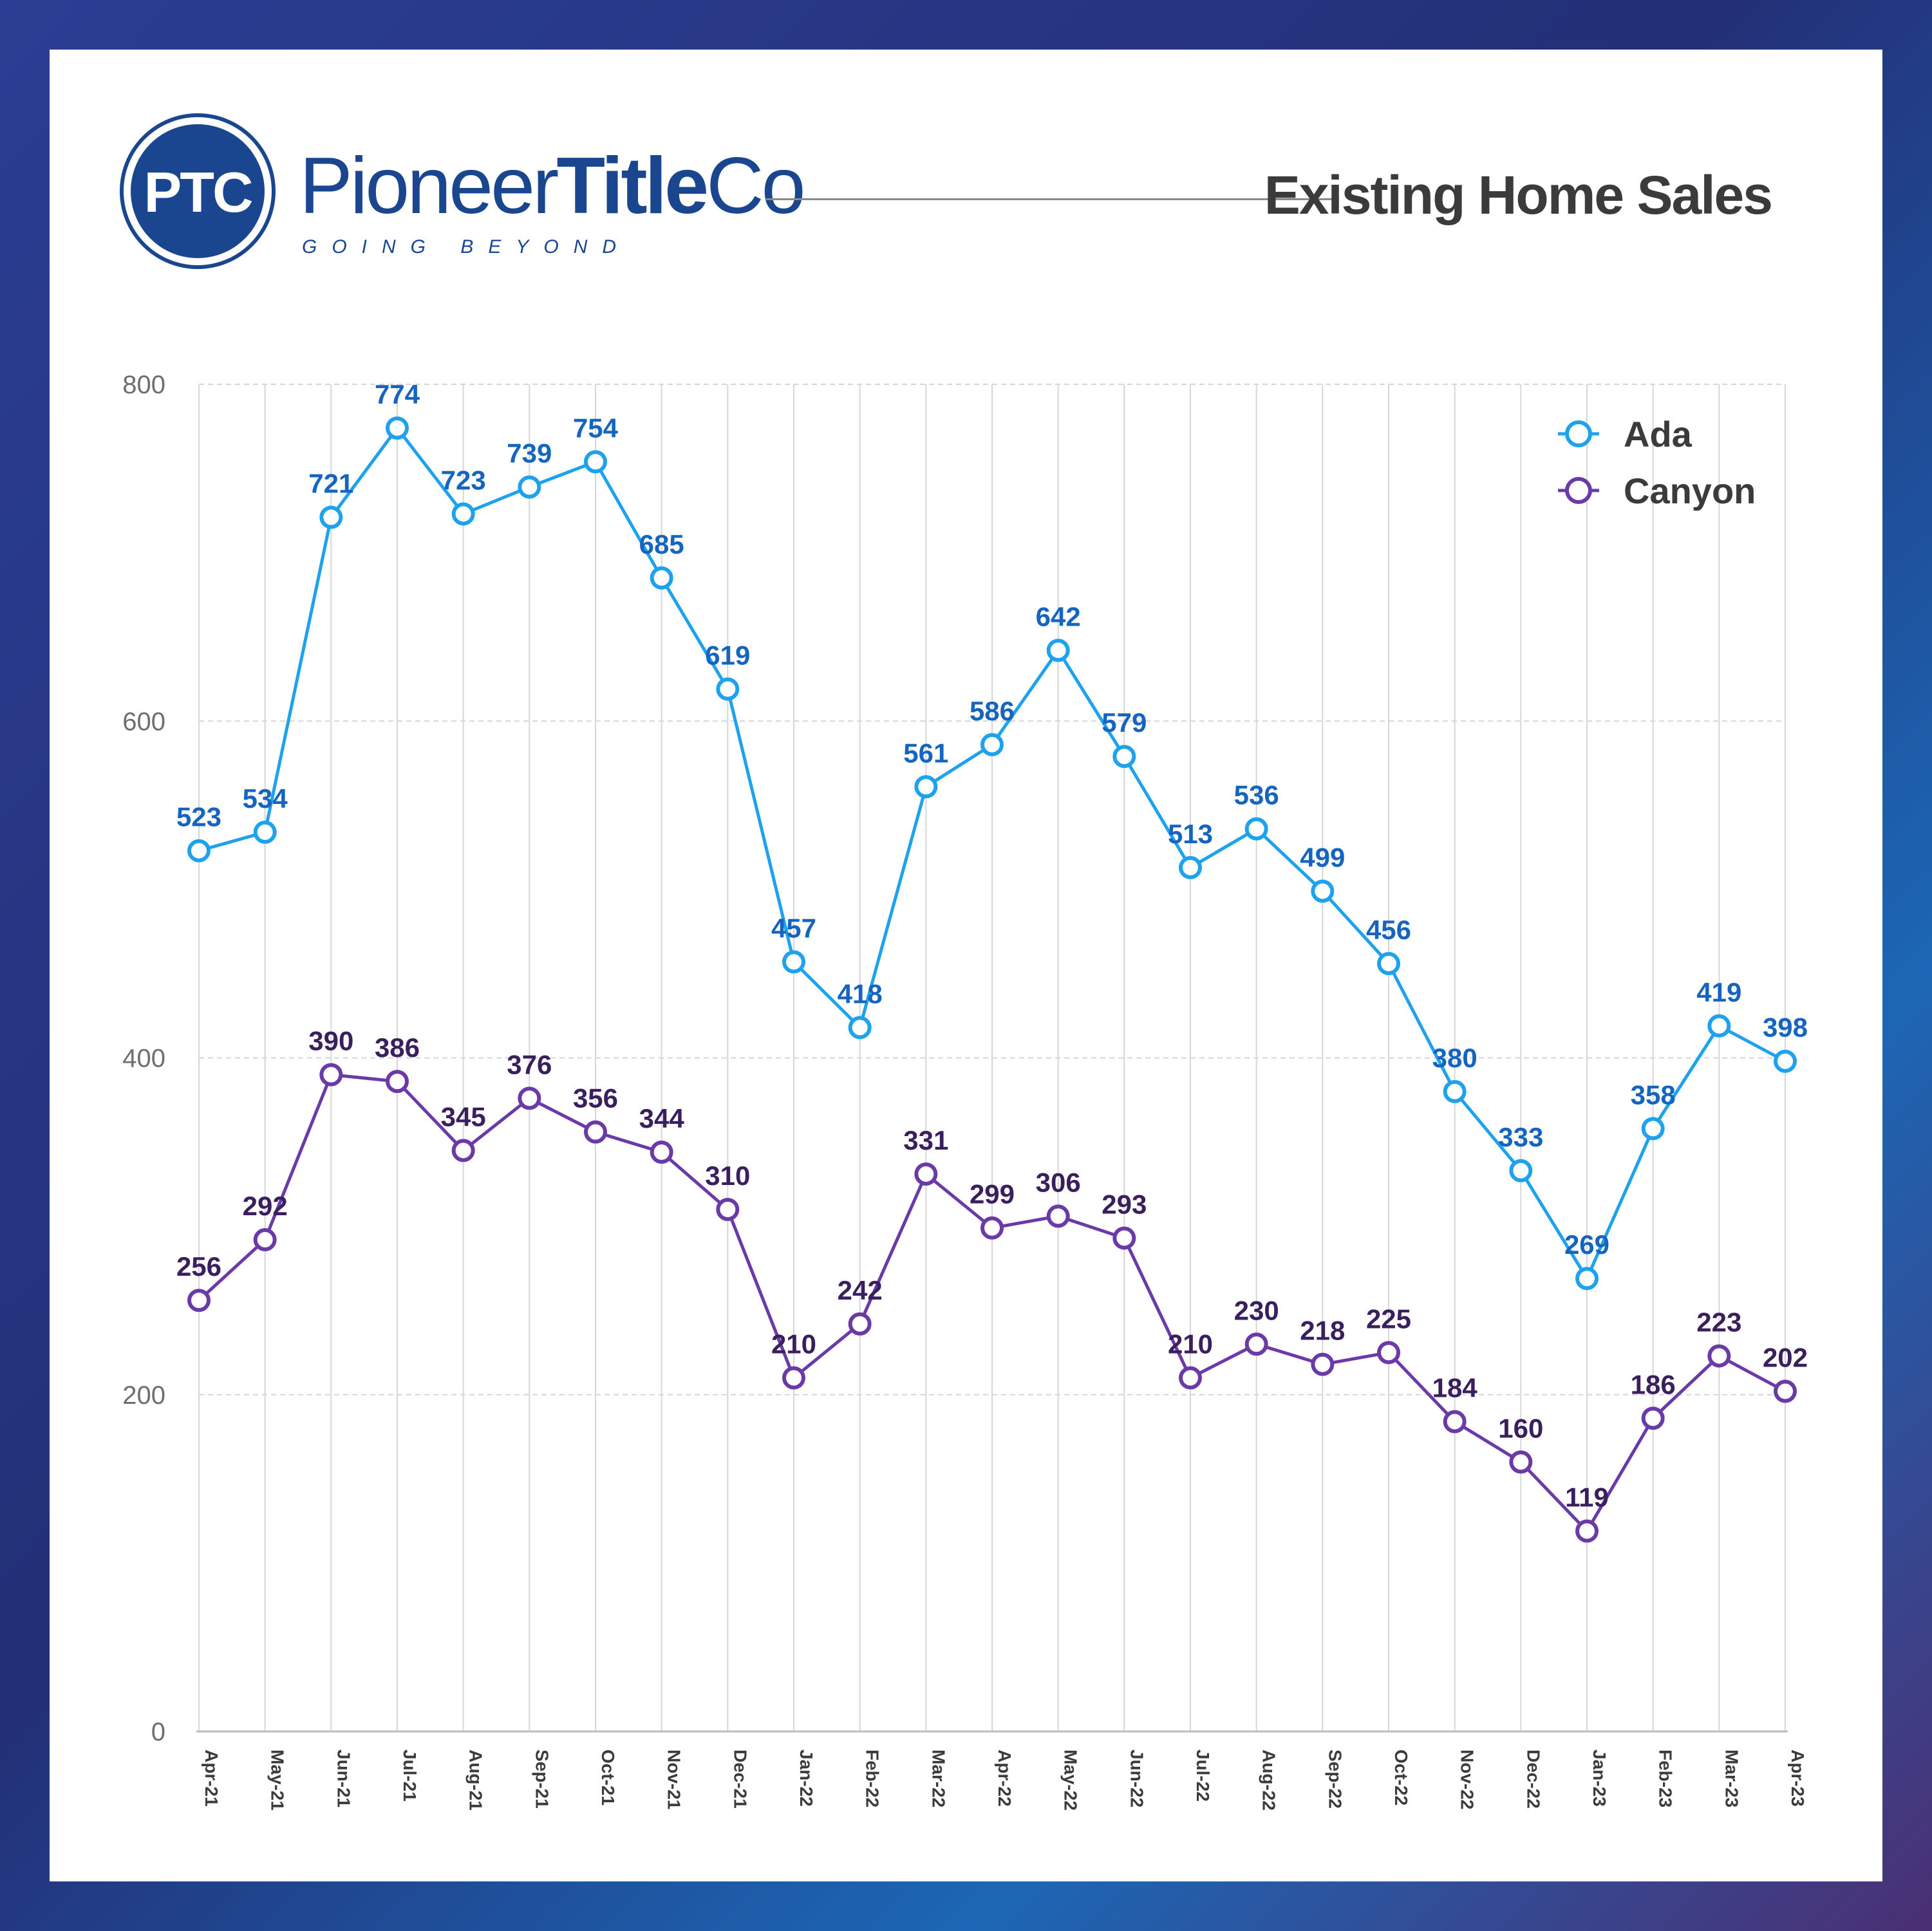  I want to click on data-label: 642, so click(1059, 616).